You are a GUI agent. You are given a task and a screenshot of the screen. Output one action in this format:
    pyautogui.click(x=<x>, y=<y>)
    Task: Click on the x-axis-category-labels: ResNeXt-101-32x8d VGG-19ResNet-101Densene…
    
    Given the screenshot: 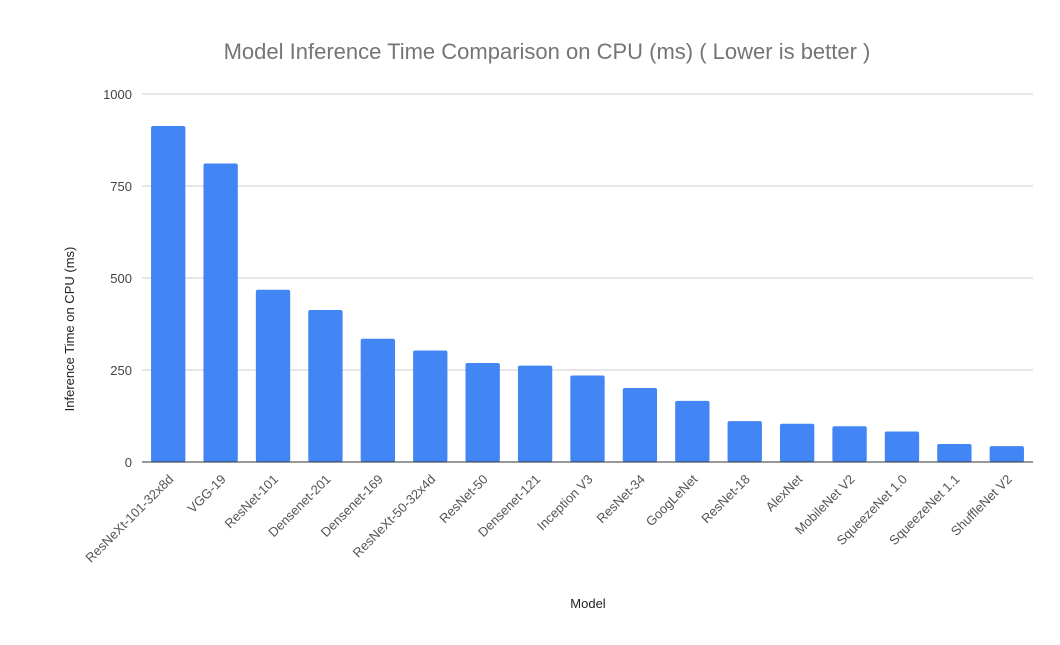 What is the action you would take?
    pyautogui.click(x=548, y=518)
    